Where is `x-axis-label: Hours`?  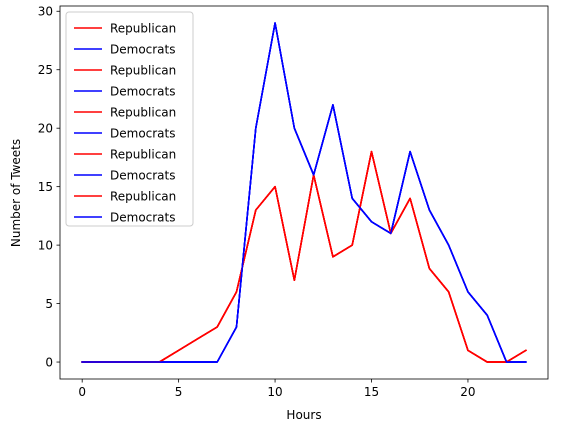 x-axis-label: Hours is located at coordinates (303, 415).